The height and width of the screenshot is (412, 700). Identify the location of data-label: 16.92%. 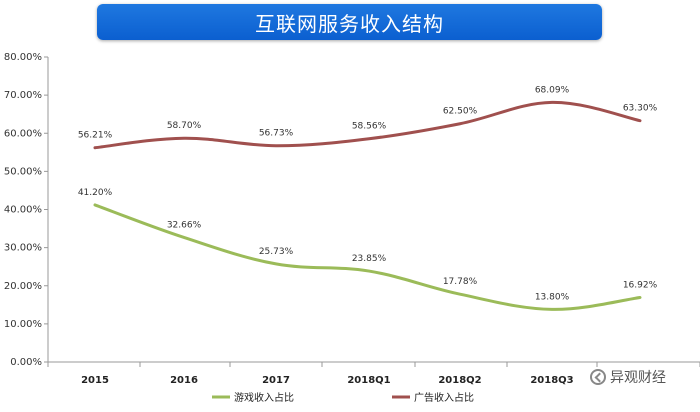
(640, 285).